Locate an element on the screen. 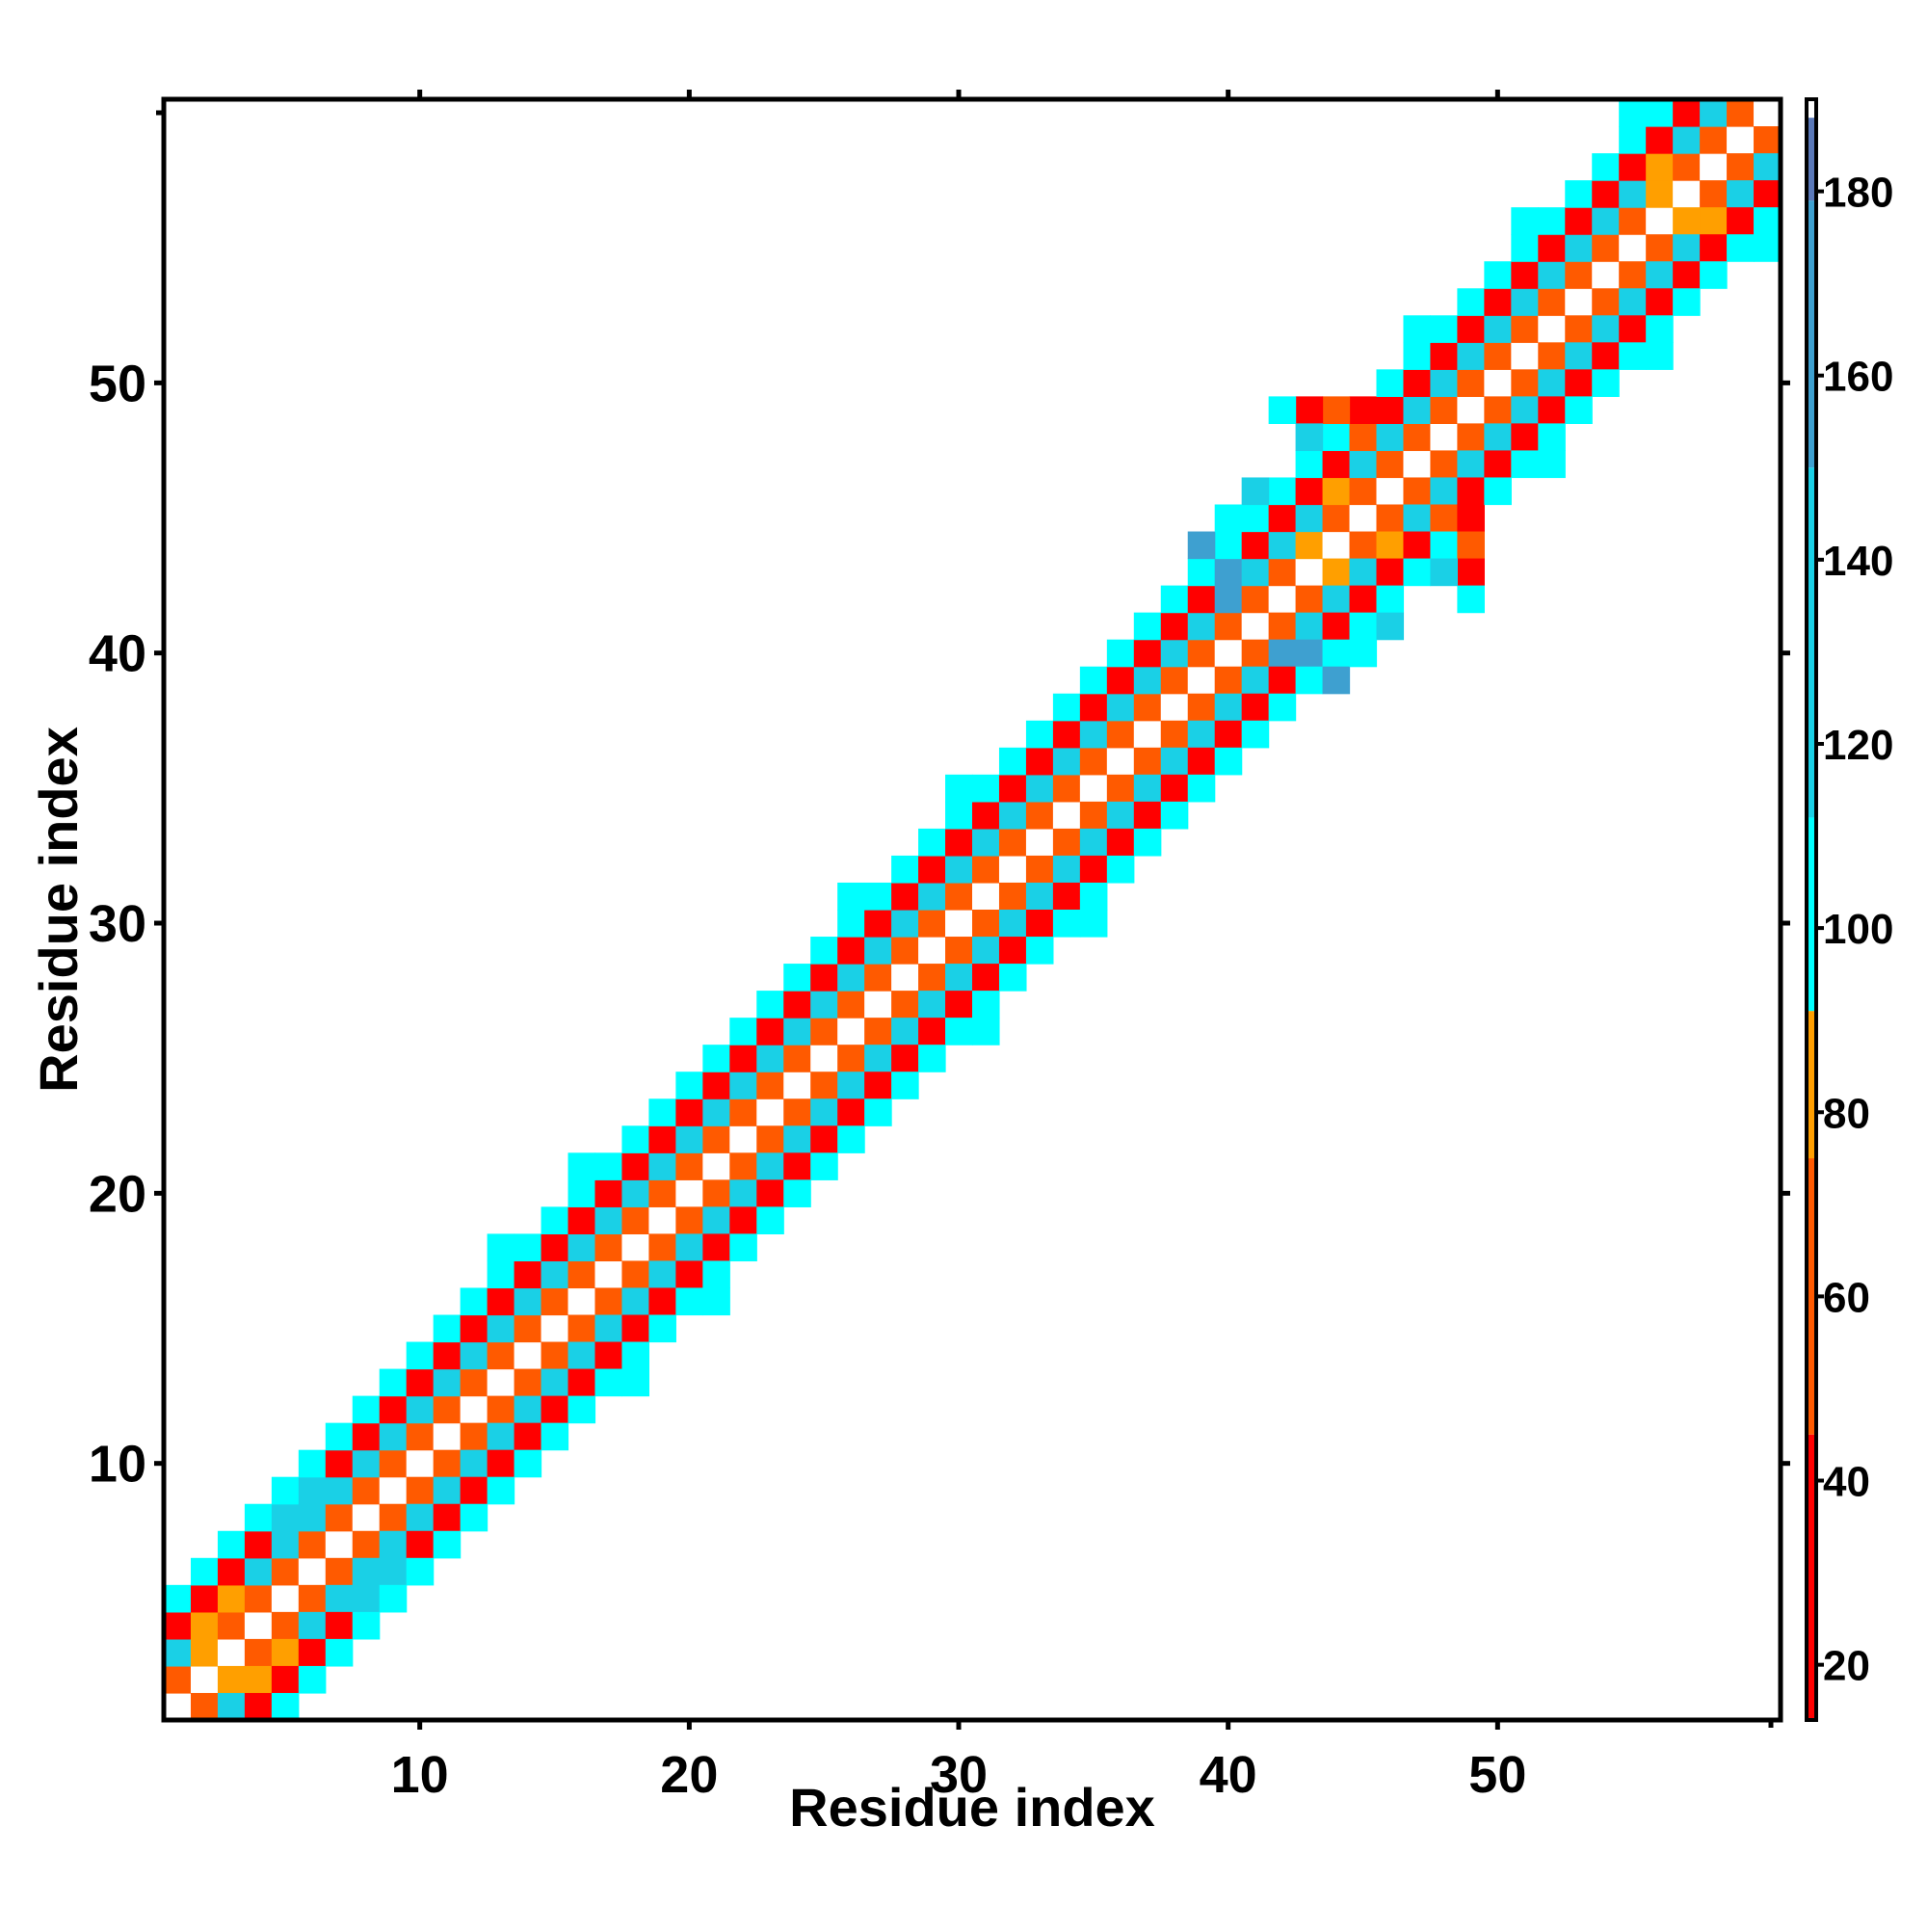  colorbar-tick-label: 160 is located at coordinates (1858, 377).